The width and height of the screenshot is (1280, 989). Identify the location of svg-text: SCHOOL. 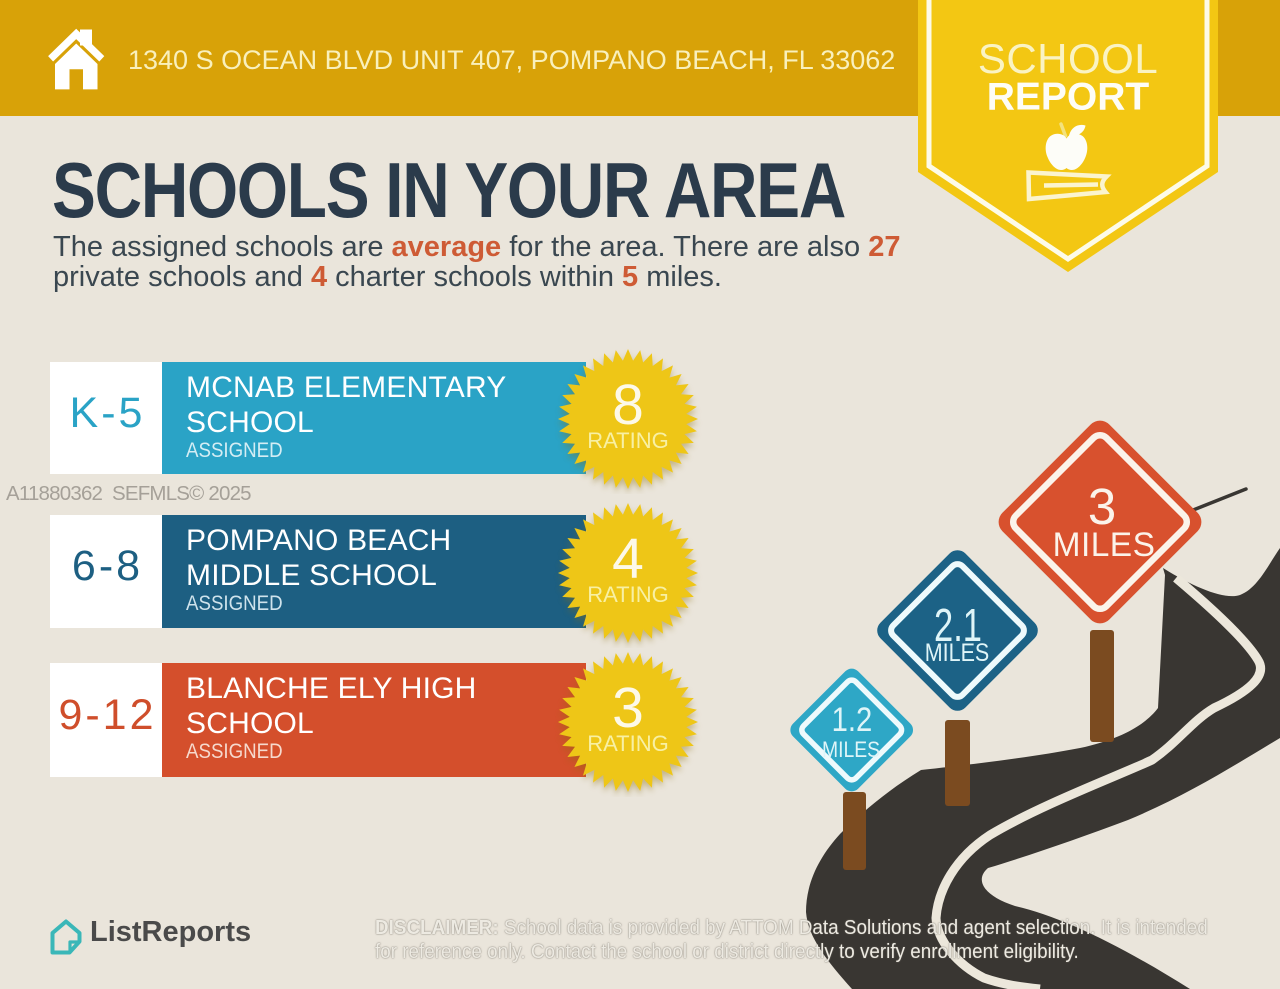
(1068, 58).